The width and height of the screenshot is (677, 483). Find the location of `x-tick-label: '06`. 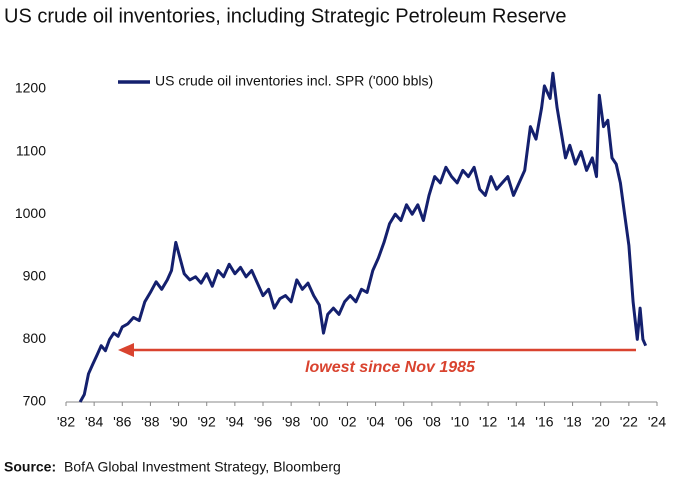

x-tick-label: '06 is located at coordinates (404, 422).